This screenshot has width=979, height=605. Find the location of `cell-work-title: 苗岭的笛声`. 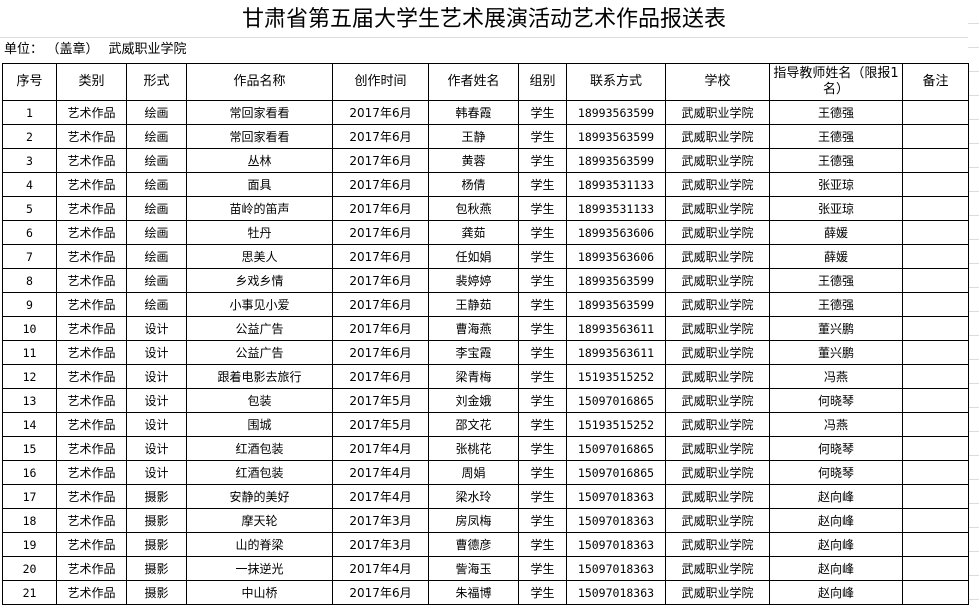

cell-work-title: 苗岭的笛声 is located at coordinates (259, 208).